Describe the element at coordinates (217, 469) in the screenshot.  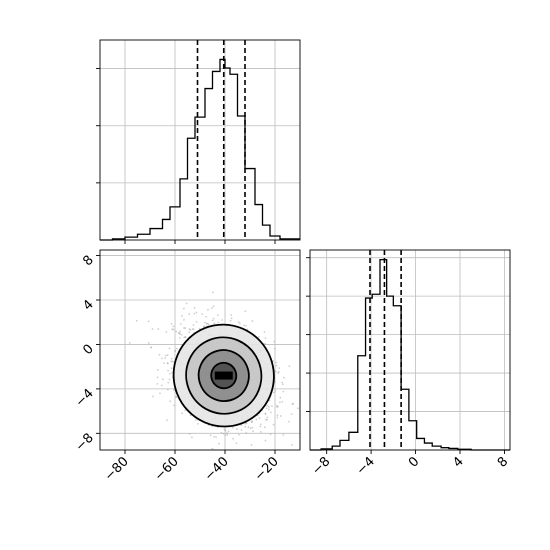
I see `x-tick-label: −40` at that location.